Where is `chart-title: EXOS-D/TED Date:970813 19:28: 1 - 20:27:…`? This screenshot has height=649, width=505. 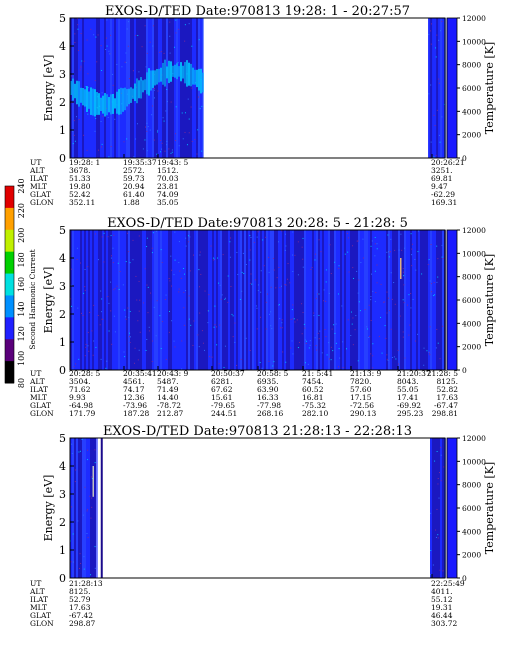 chart-title: EXOS-D/TED Date:970813 19:28: 1 - 20:27:… is located at coordinates (257, 11).